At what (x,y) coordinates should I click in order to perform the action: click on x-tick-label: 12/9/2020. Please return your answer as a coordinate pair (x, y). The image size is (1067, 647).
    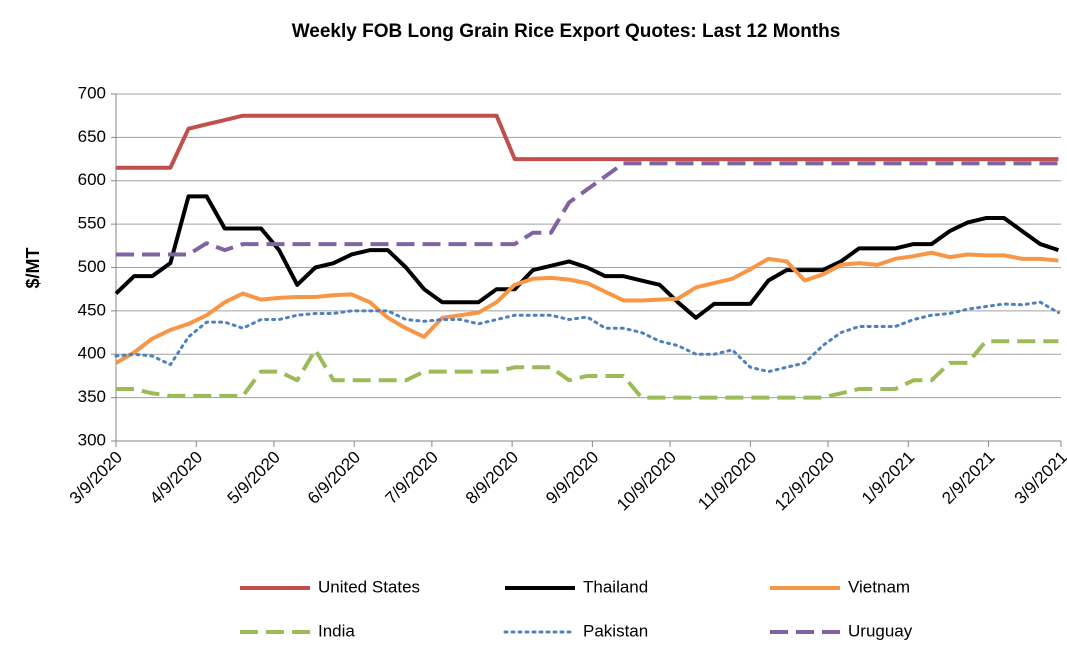
    Looking at the image, I should click on (804, 481).